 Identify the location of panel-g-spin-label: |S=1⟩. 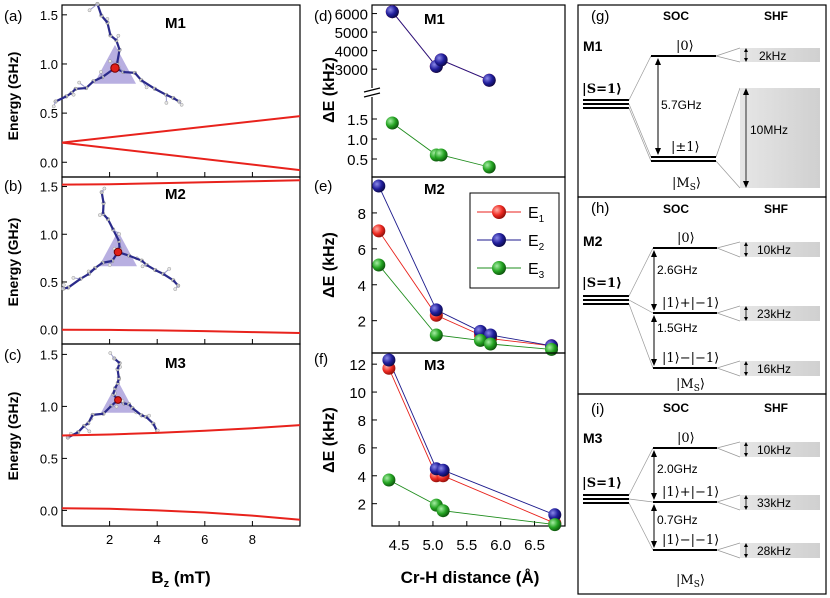
(602, 89).